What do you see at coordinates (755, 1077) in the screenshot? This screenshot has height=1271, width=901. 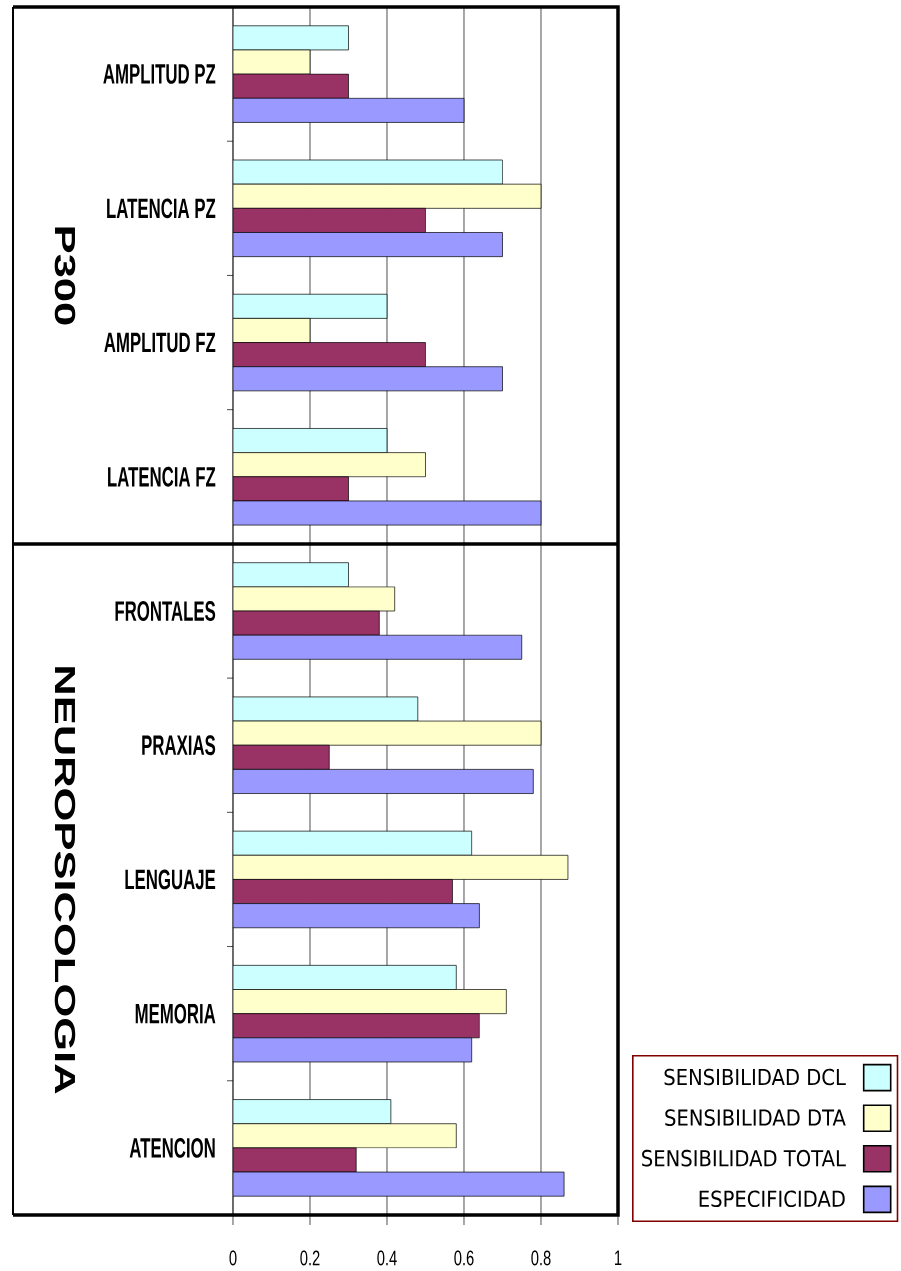 I see `legend-label: SENSIBILIDAD DCL` at bounding box center [755, 1077].